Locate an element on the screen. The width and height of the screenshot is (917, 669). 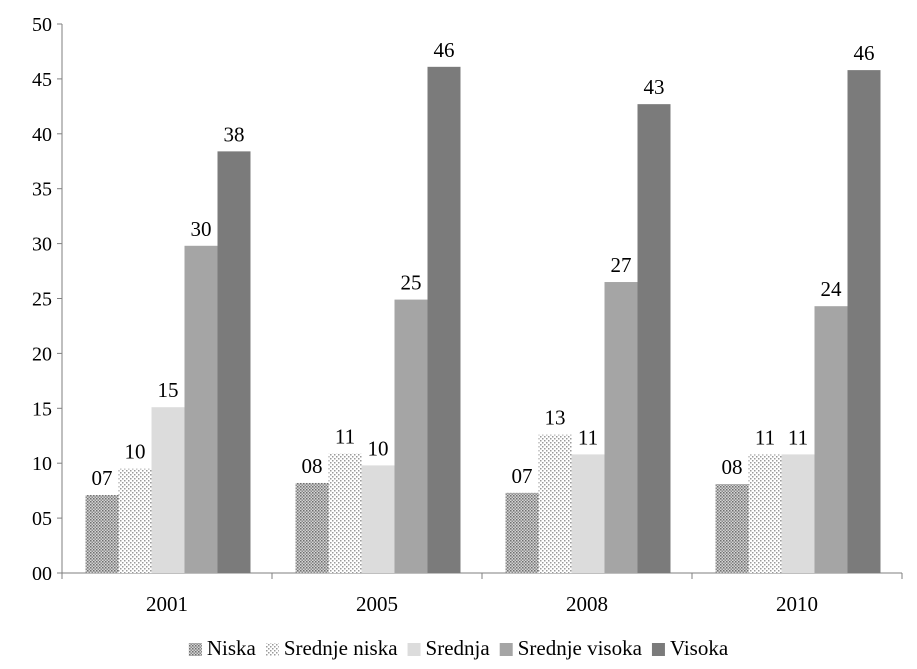
y-tick-label: 40 is located at coordinates (42, 135).